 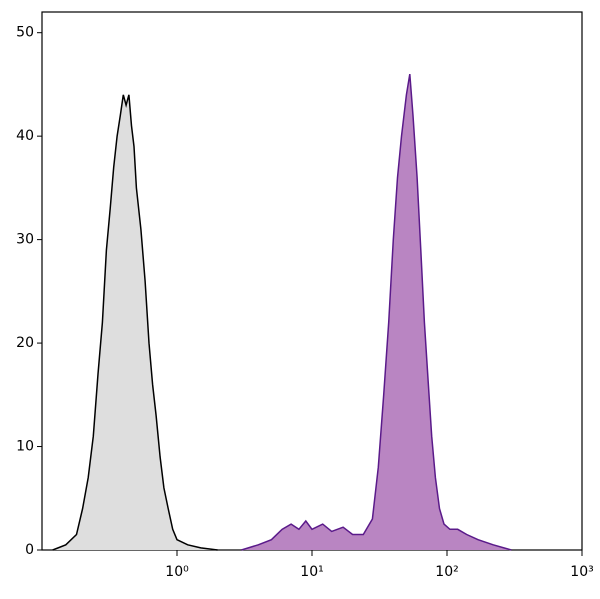 What do you see at coordinates (25, 33) in the screenshot?
I see `y-tick-label: 50` at bounding box center [25, 33].